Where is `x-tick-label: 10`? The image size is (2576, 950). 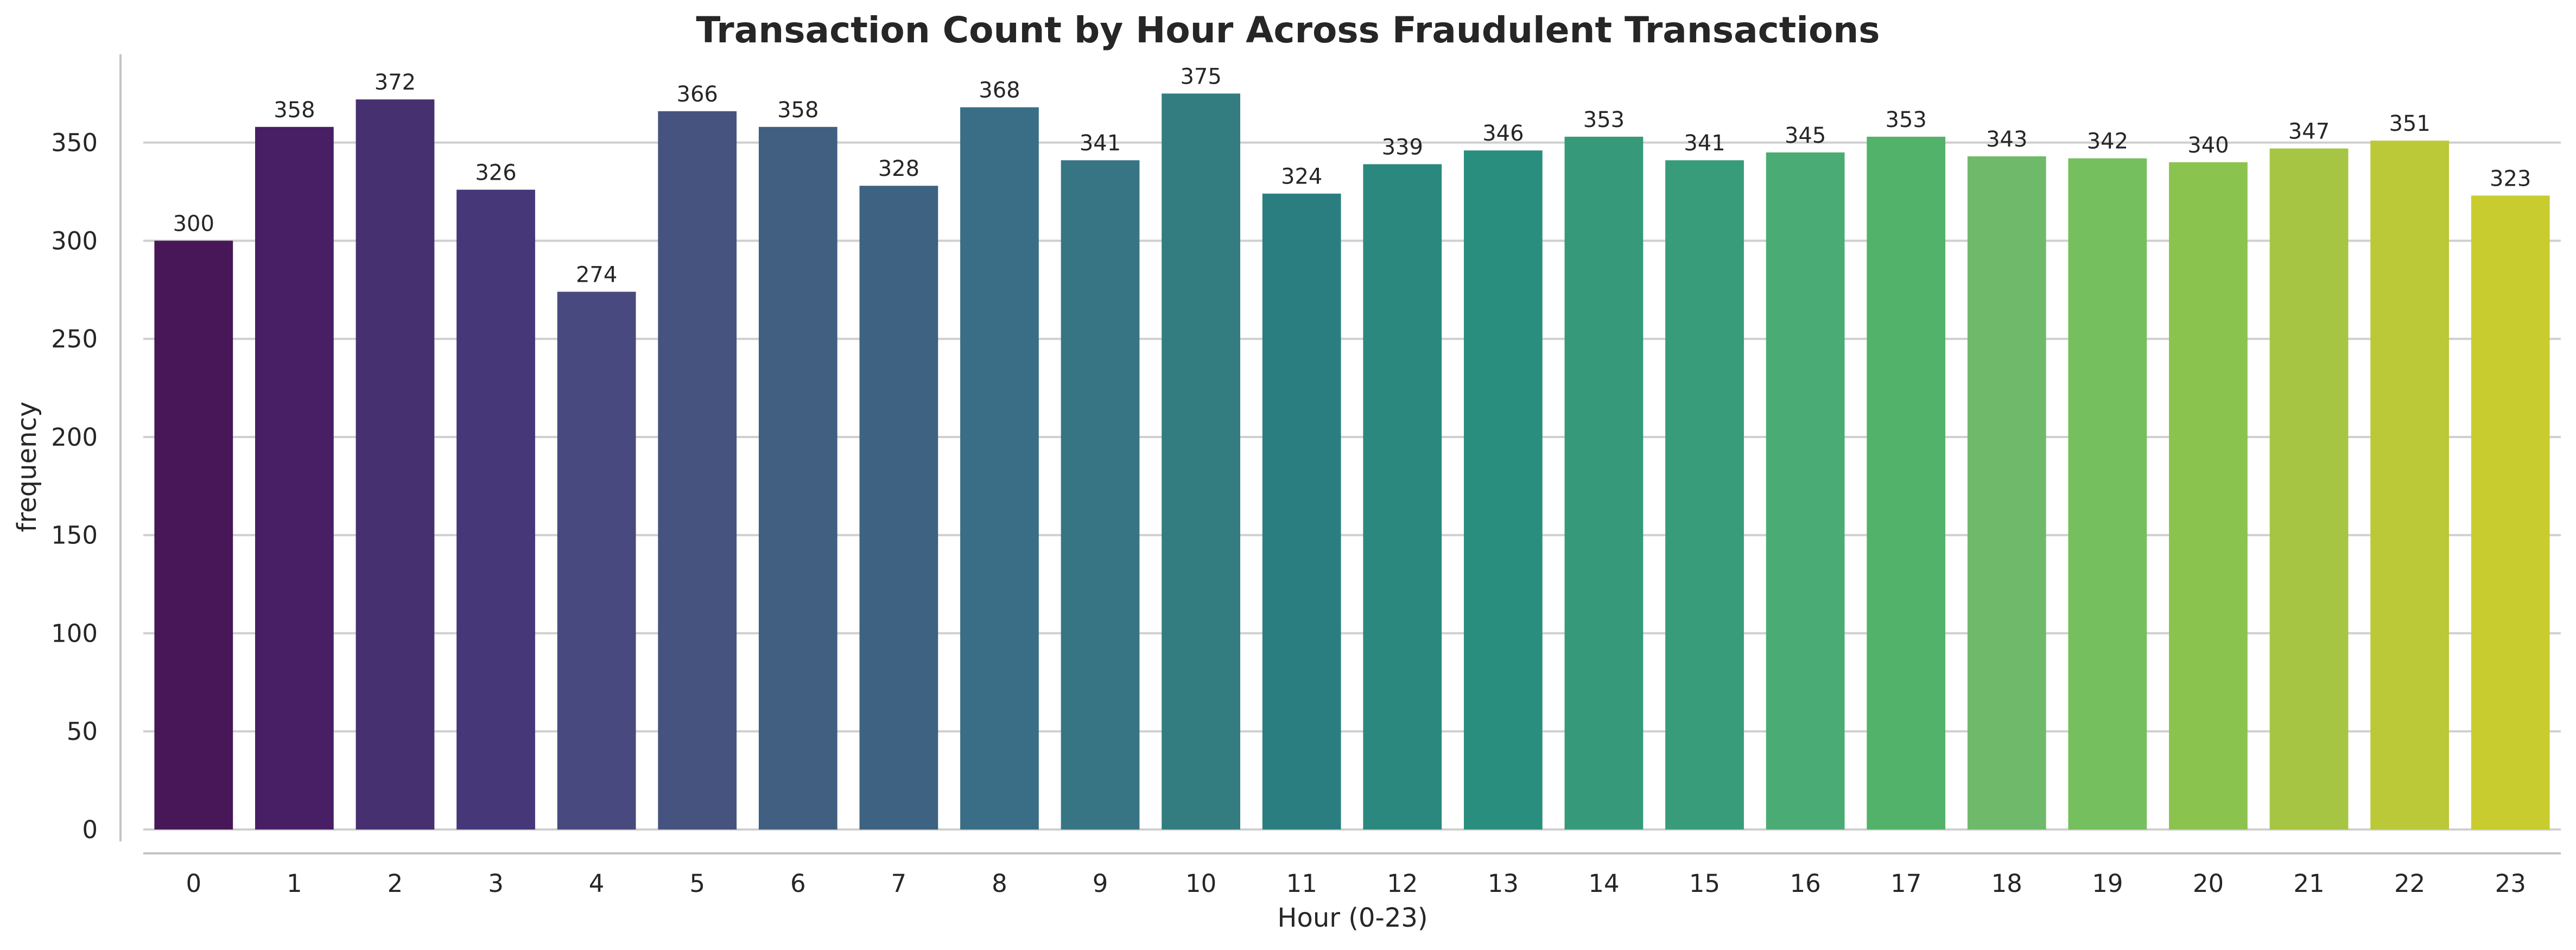 x-tick-label: 10 is located at coordinates (1201, 883).